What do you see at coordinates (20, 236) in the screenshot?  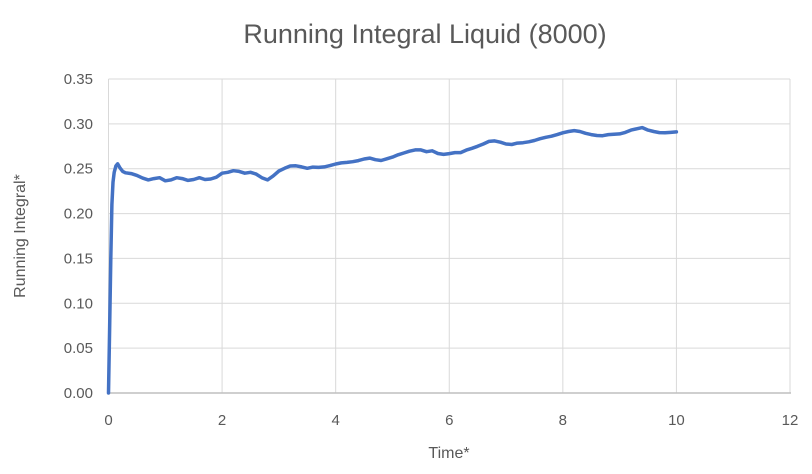 I see `y-axis-title: Running Integral*` at bounding box center [20, 236].